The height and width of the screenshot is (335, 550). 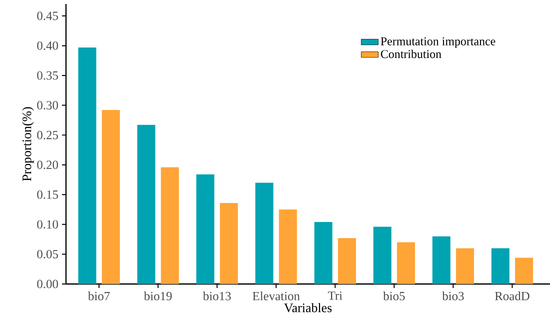 I want to click on y-tick-label: 0.10, so click(x=47, y=224).